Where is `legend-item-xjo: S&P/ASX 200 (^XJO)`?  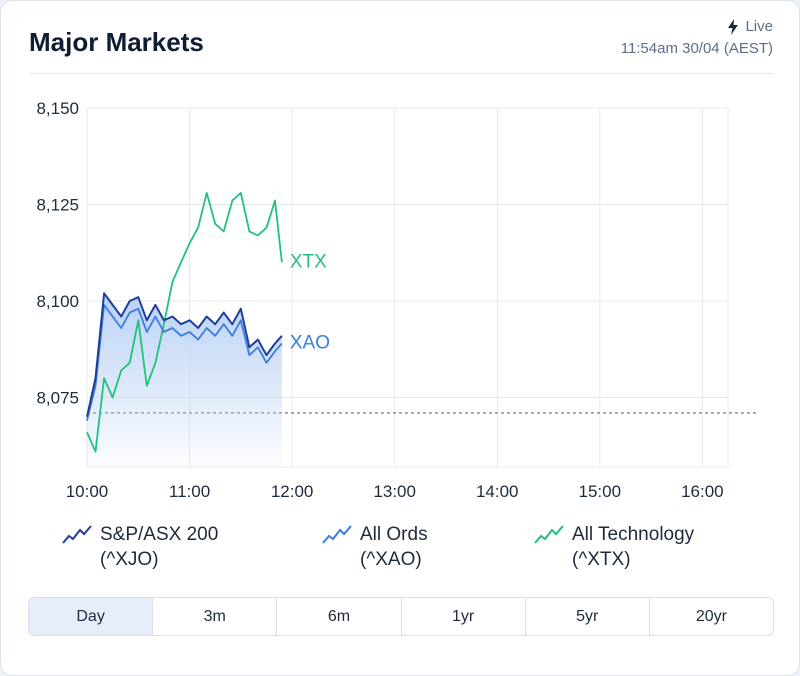
legend-item-xjo: S&P/ASX 200 (^XJO) is located at coordinates (140, 547).